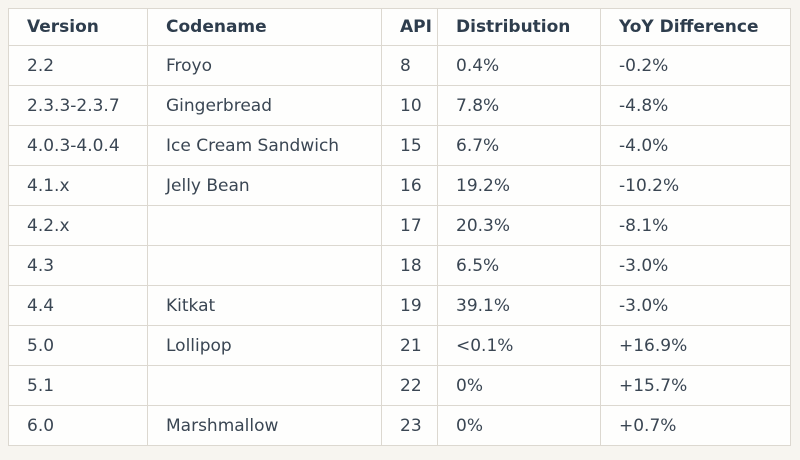 The height and width of the screenshot is (460, 800). What do you see at coordinates (78, 185) in the screenshot?
I see `cell-version: 4.1.x` at bounding box center [78, 185].